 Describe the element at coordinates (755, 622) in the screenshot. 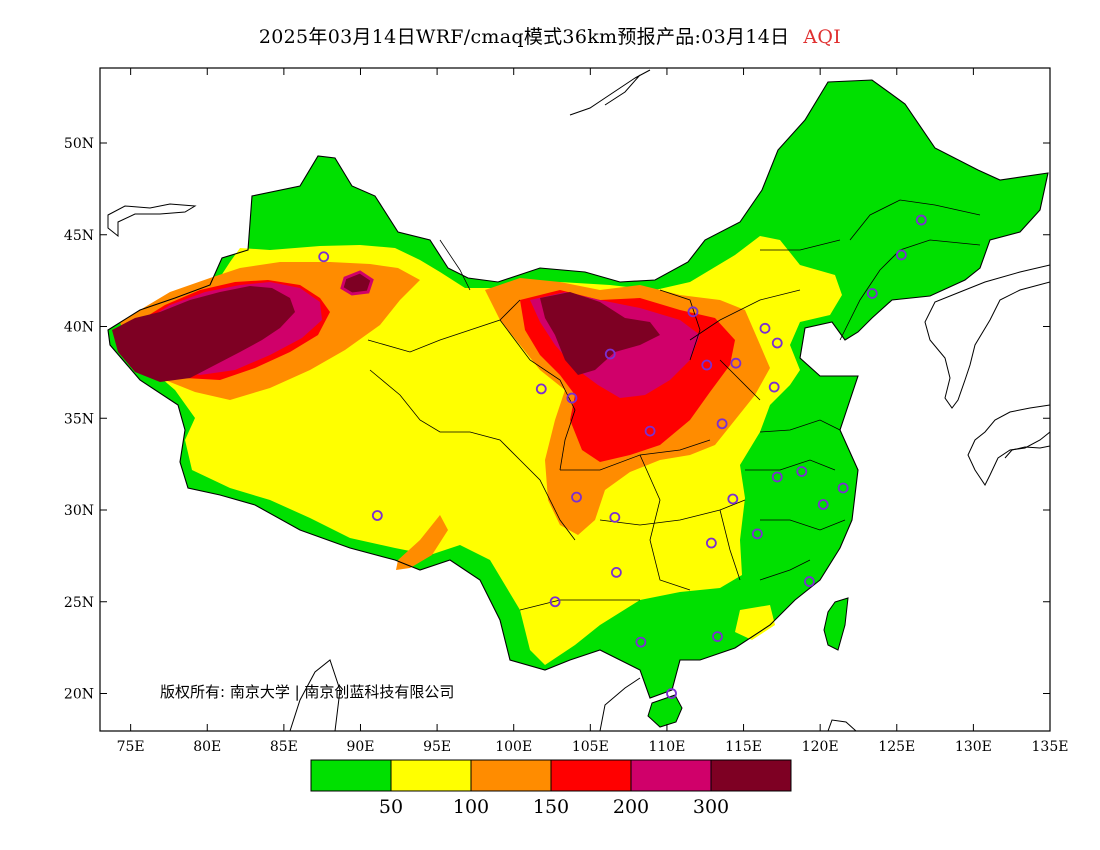

I see `aqi-layer-moderate-ne` at that location.